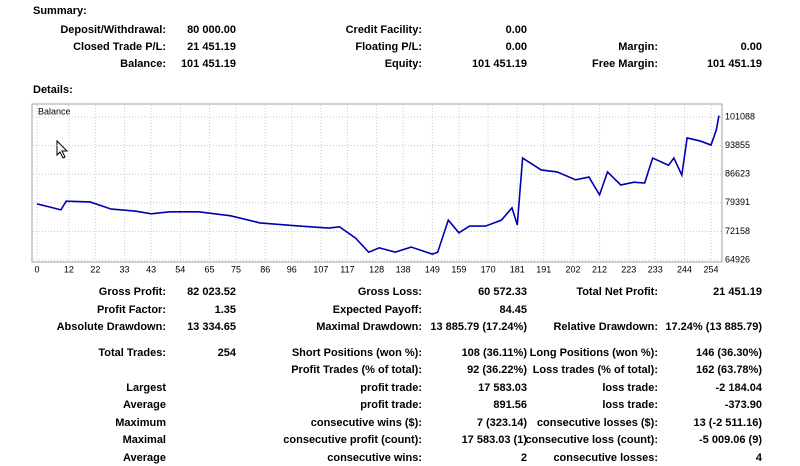 Image resolution: width=800 pixels, height=466 pixels. I want to click on field-label: consecutive wins ($):, so click(366, 423).